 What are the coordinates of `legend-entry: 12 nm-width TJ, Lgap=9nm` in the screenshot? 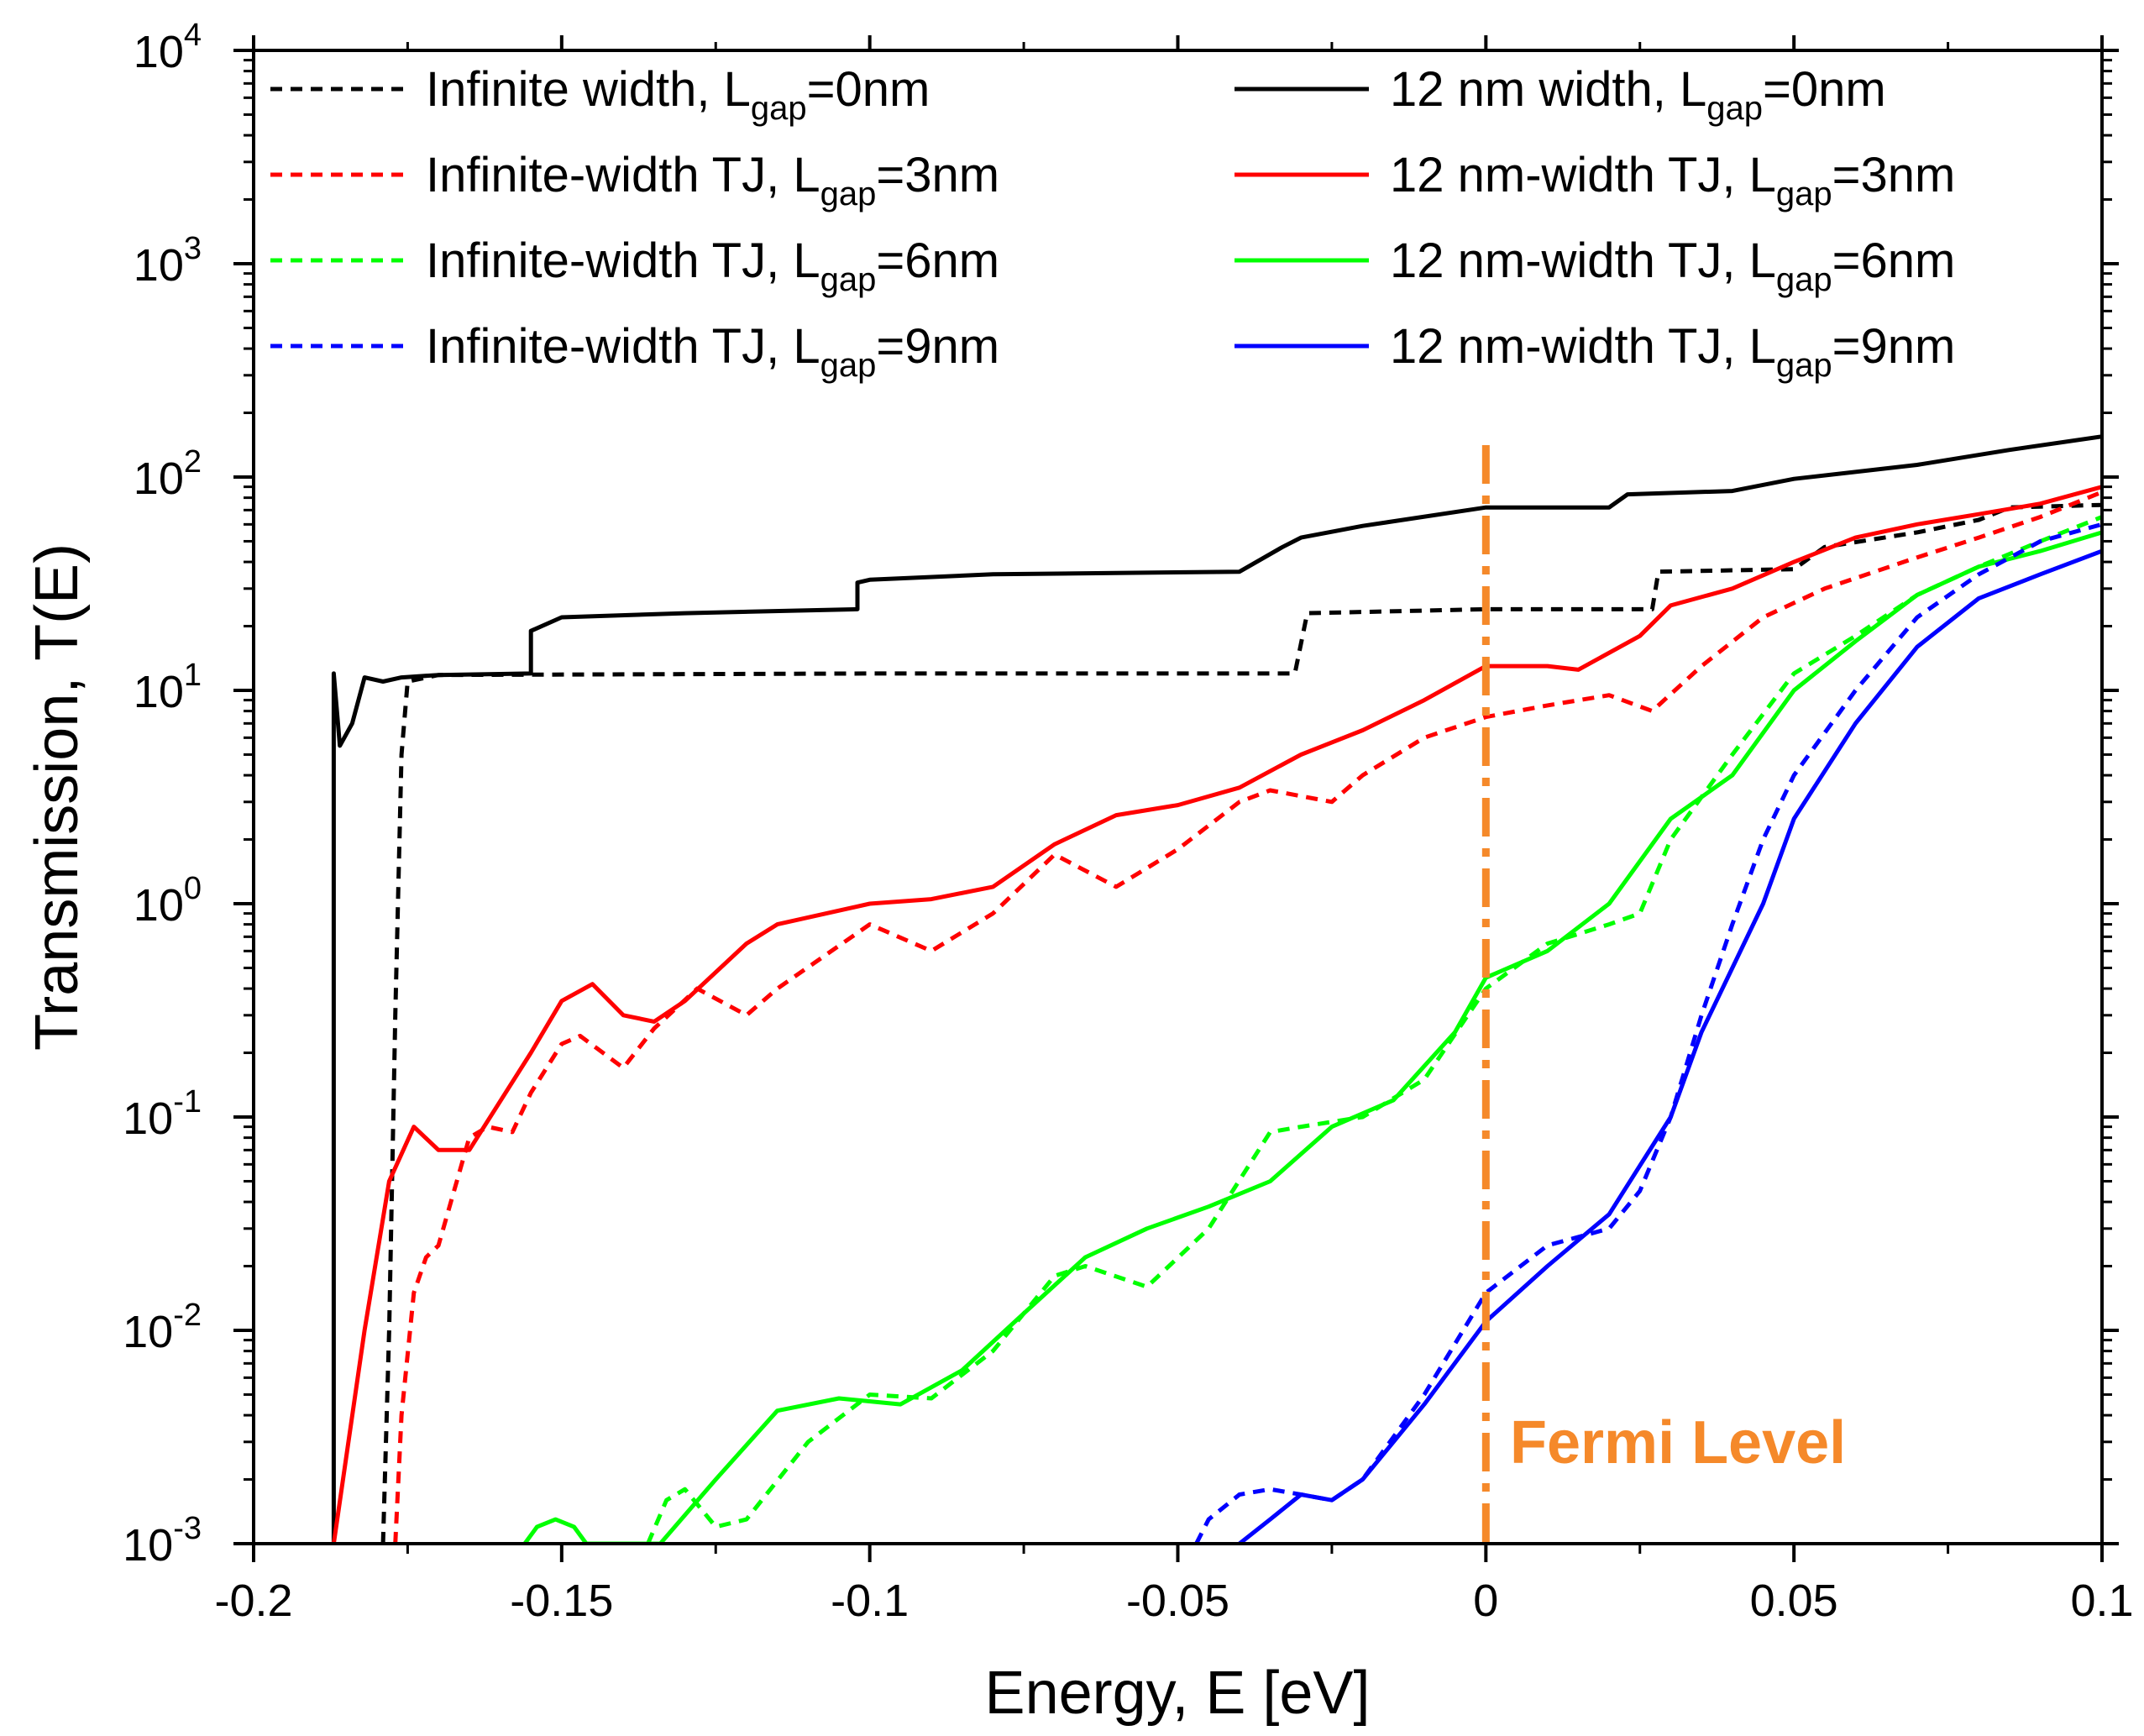 It's located at (1672, 351).